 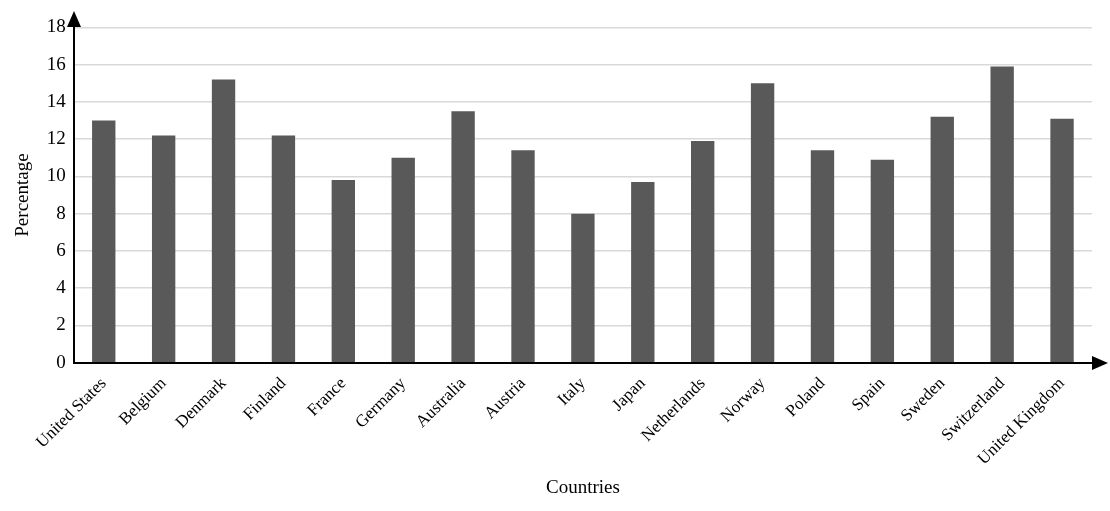 I want to click on y-tick-label: 8, so click(x=61, y=212).